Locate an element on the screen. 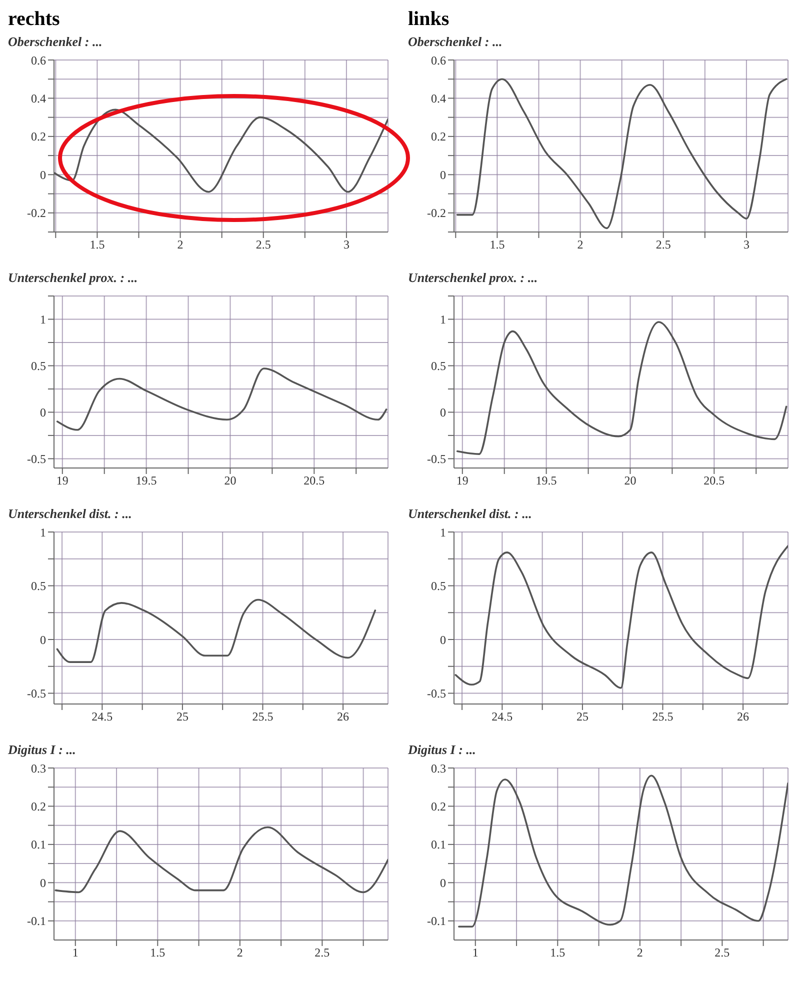  chart-title: rechts is located at coordinates (34, 20).